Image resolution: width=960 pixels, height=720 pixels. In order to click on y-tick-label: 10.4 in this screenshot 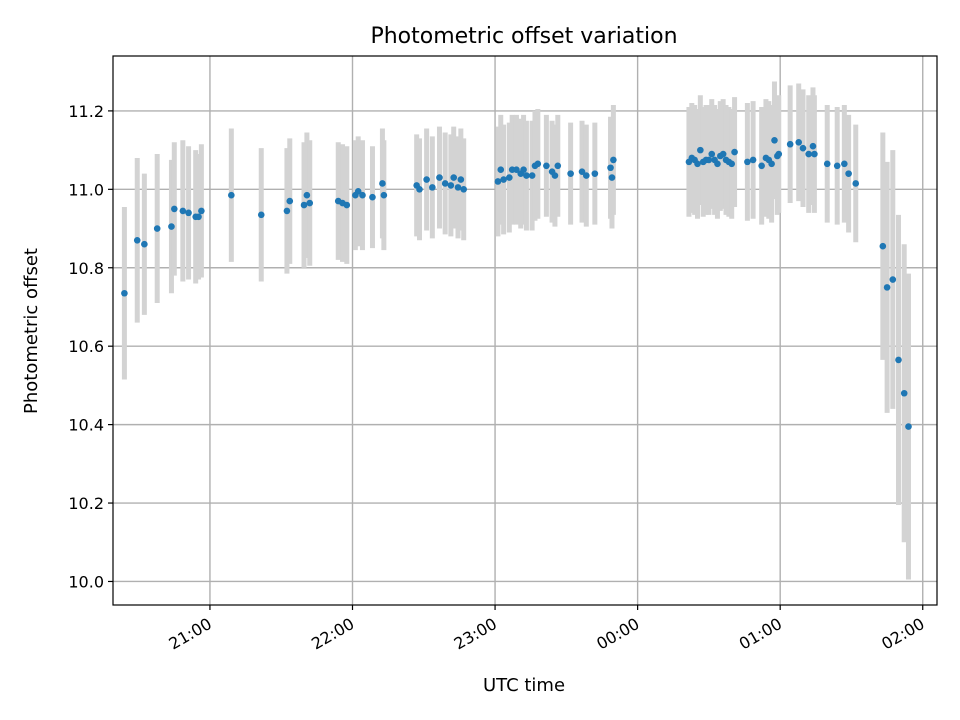, I will do `click(86, 425)`.